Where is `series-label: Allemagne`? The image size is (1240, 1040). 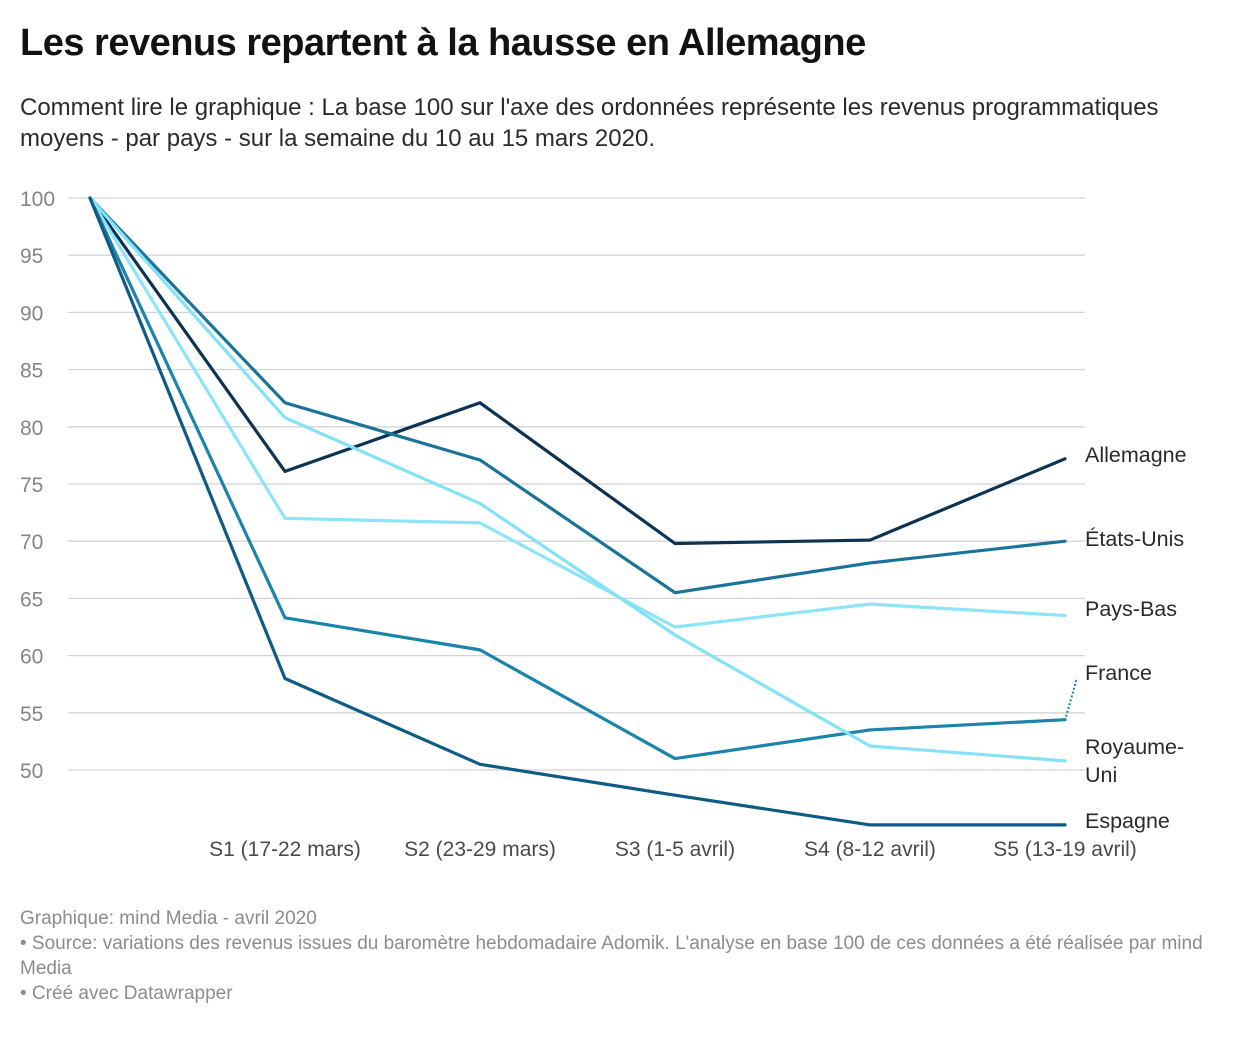
series-label: Allemagne is located at coordinates (1136, 455).